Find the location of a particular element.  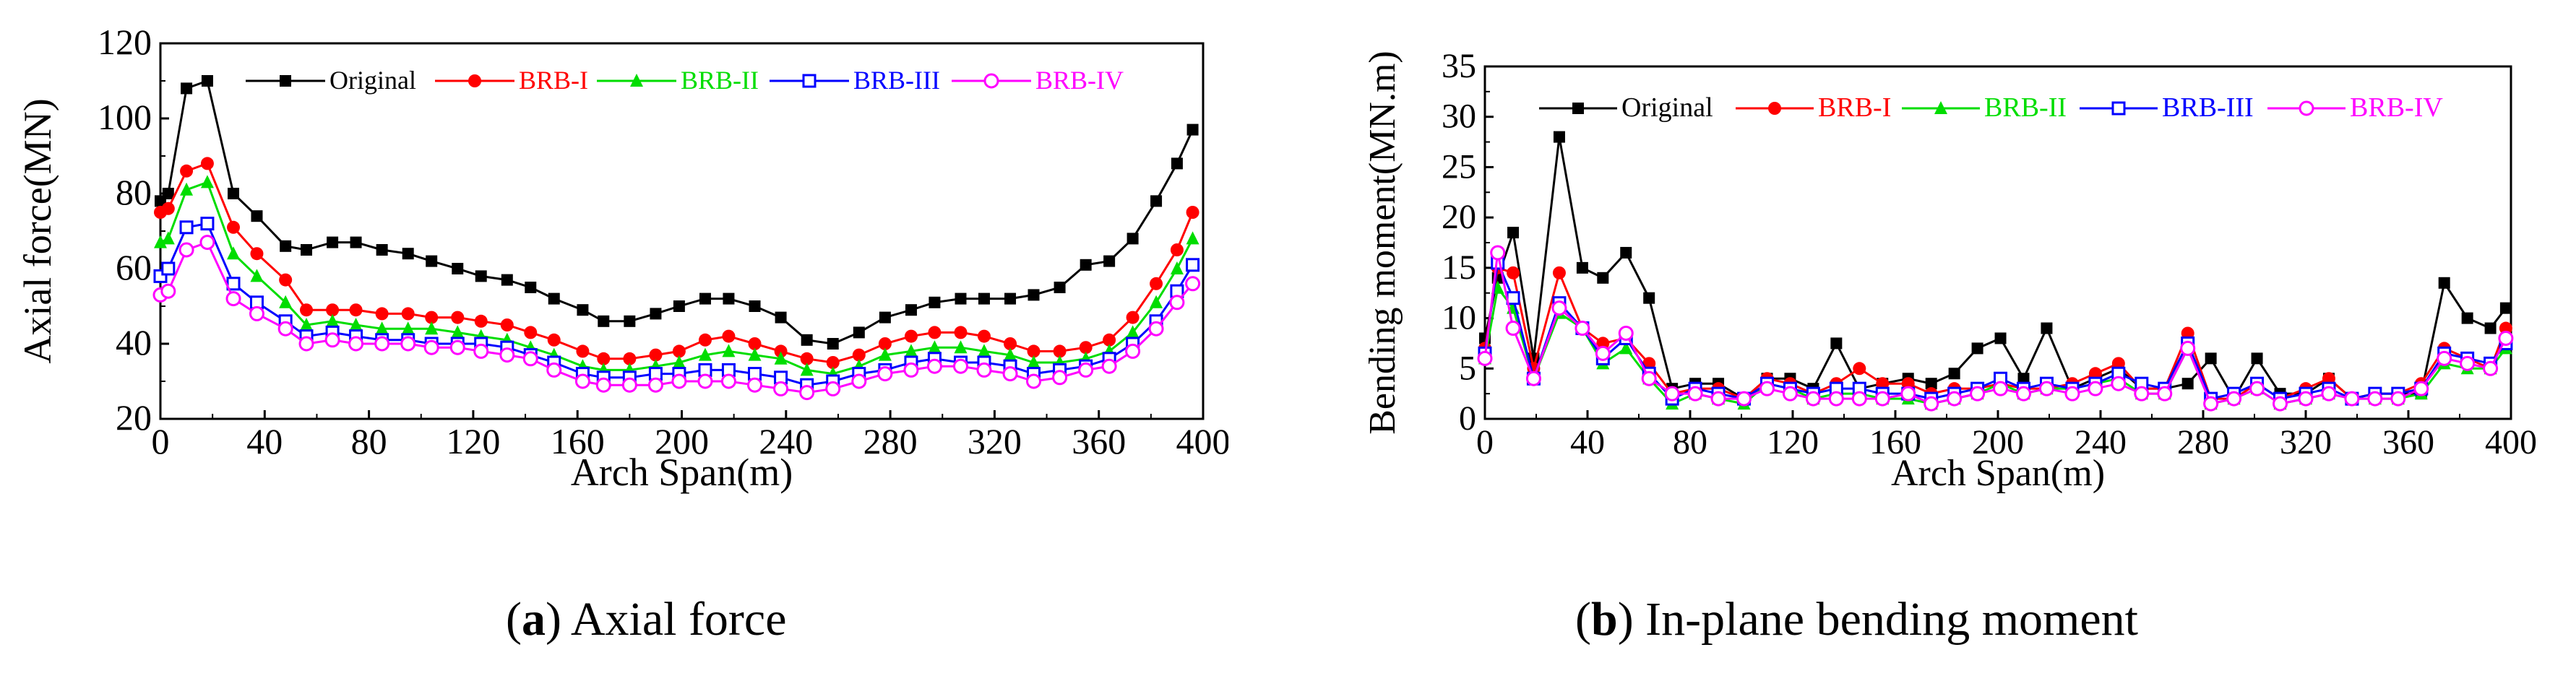

y-tick-label: 80 is located at coordinates (134, 192).